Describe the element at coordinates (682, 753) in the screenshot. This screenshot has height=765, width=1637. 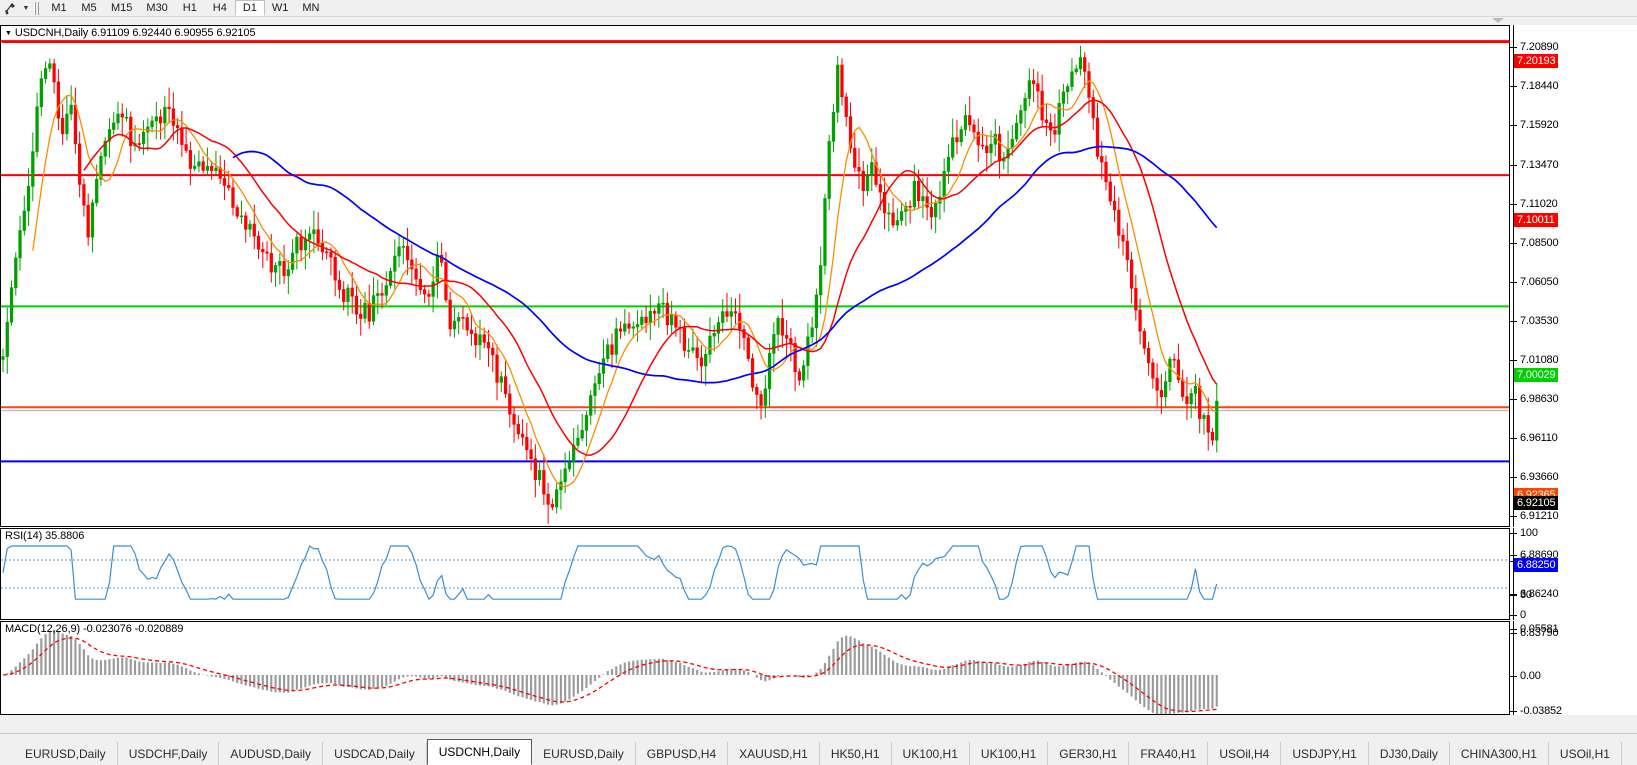
I see `chart-tab: GBPUSD,H4` at that location.